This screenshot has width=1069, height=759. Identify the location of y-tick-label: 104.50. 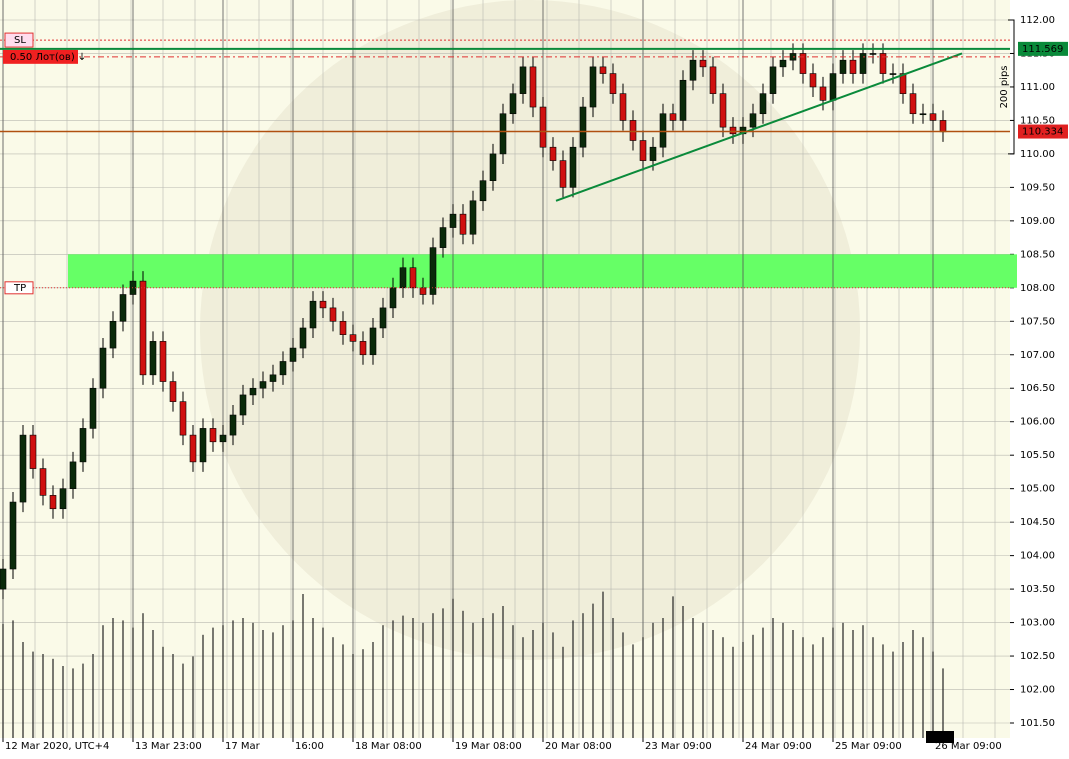
(1037, 522).